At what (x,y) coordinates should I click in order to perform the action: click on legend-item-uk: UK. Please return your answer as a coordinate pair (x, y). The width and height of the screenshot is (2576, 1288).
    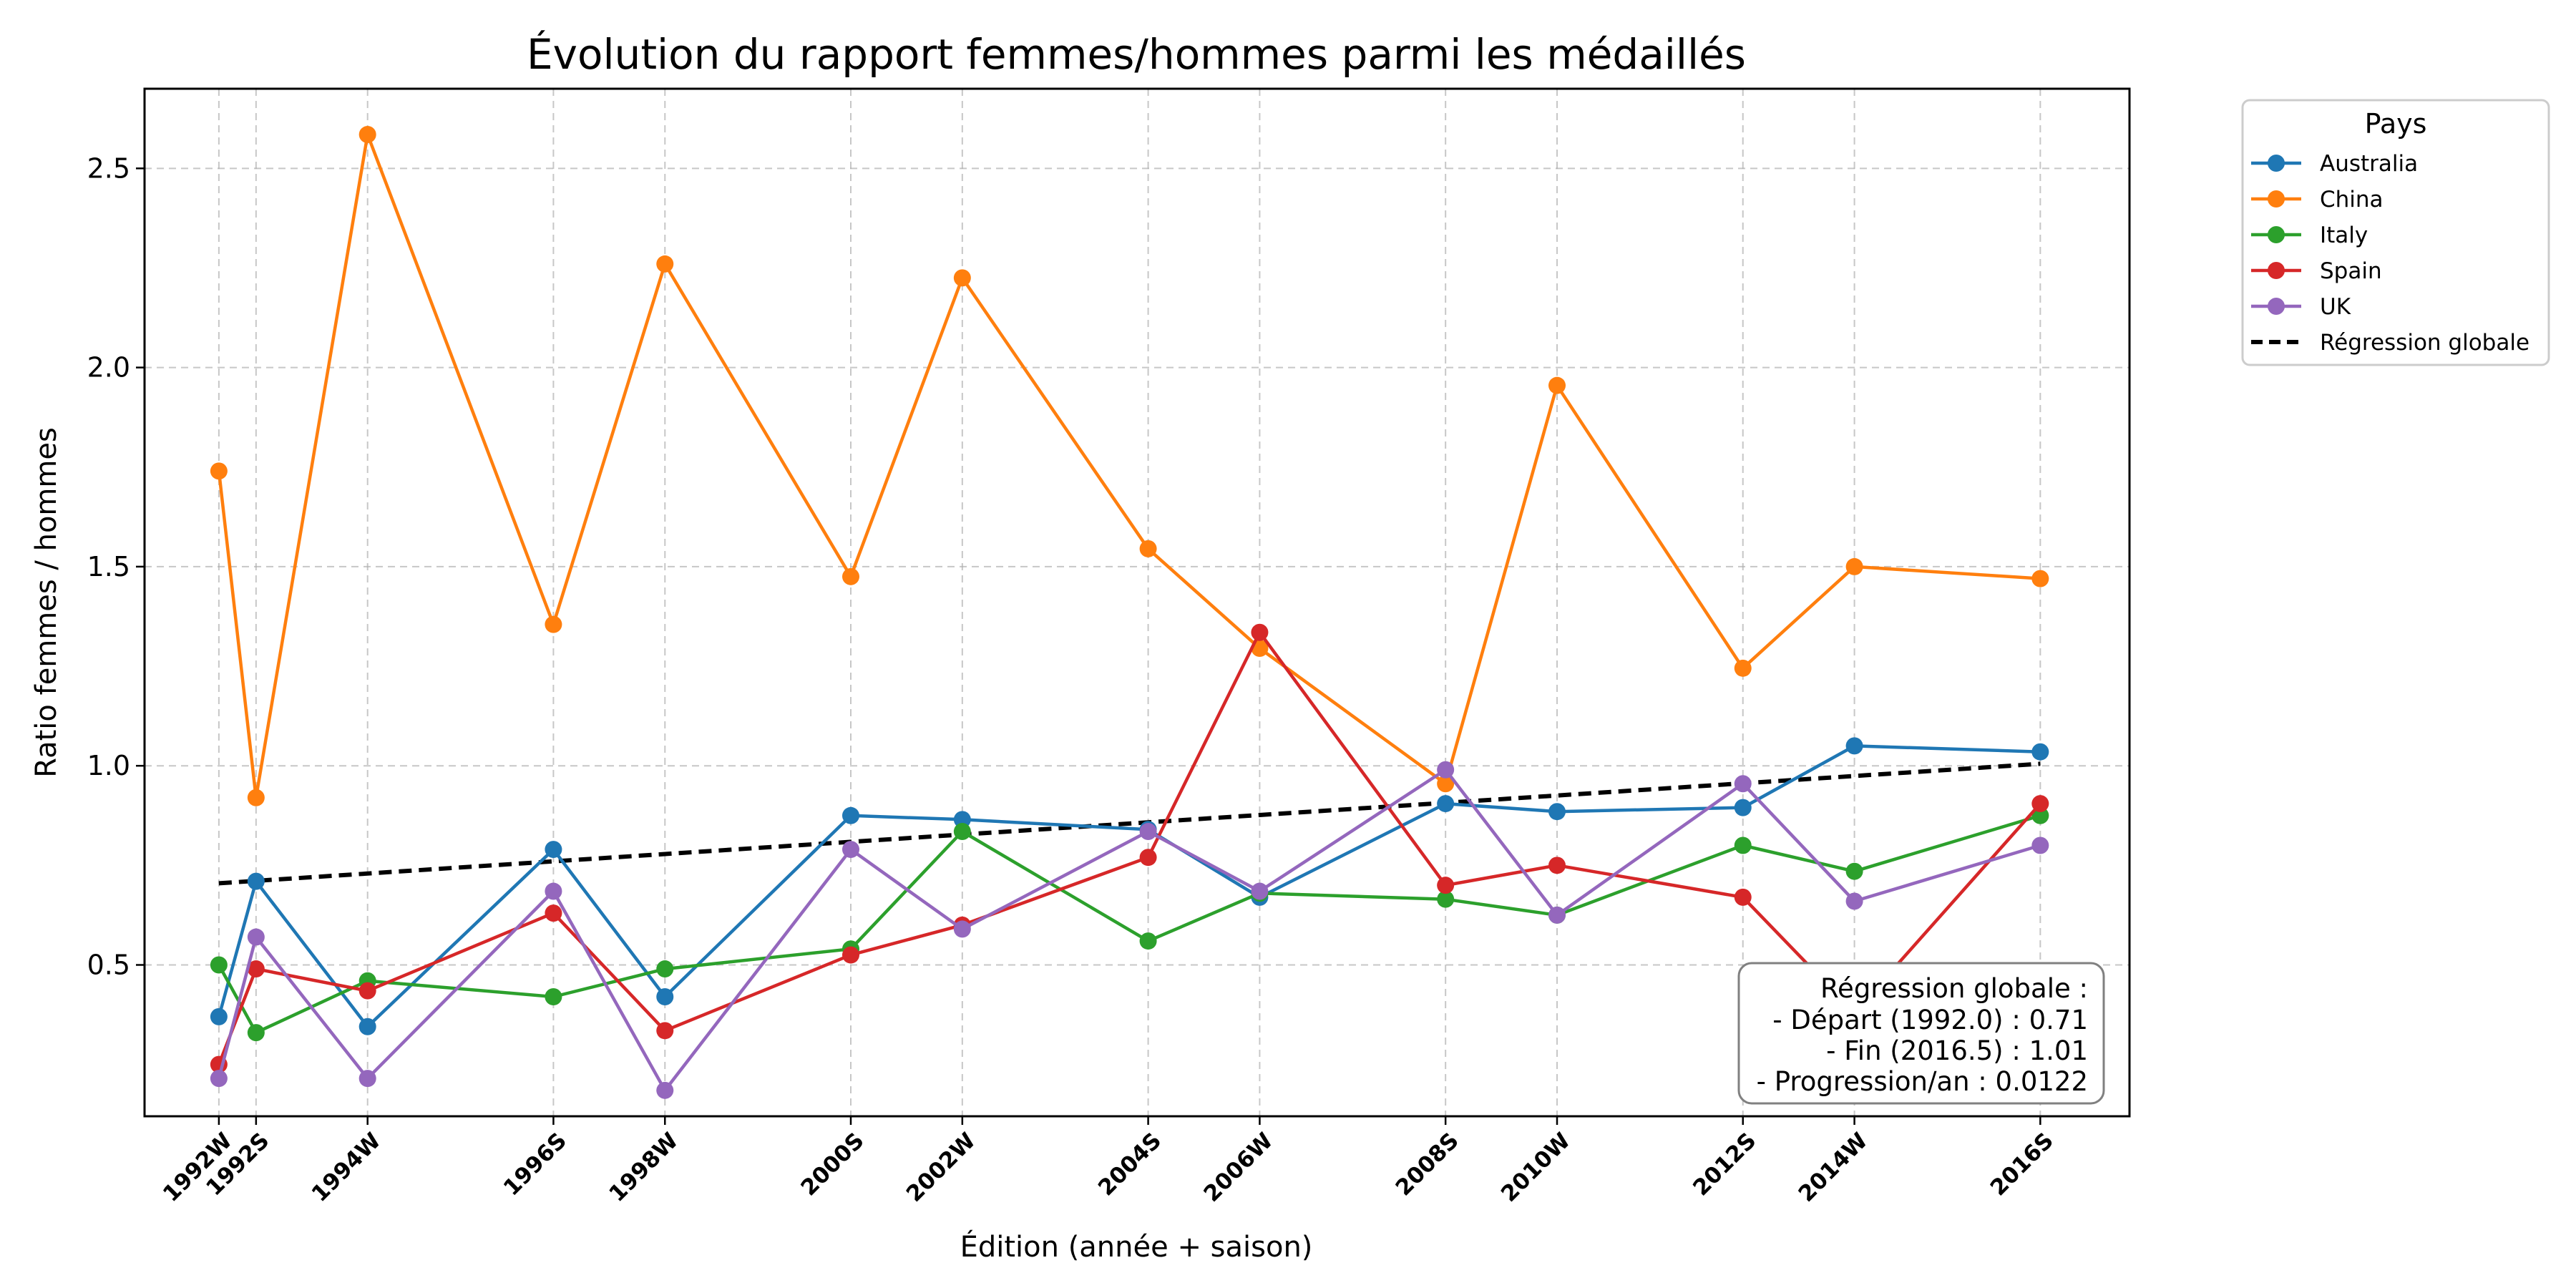
    Looking at the image, I should click on (2301, 307).